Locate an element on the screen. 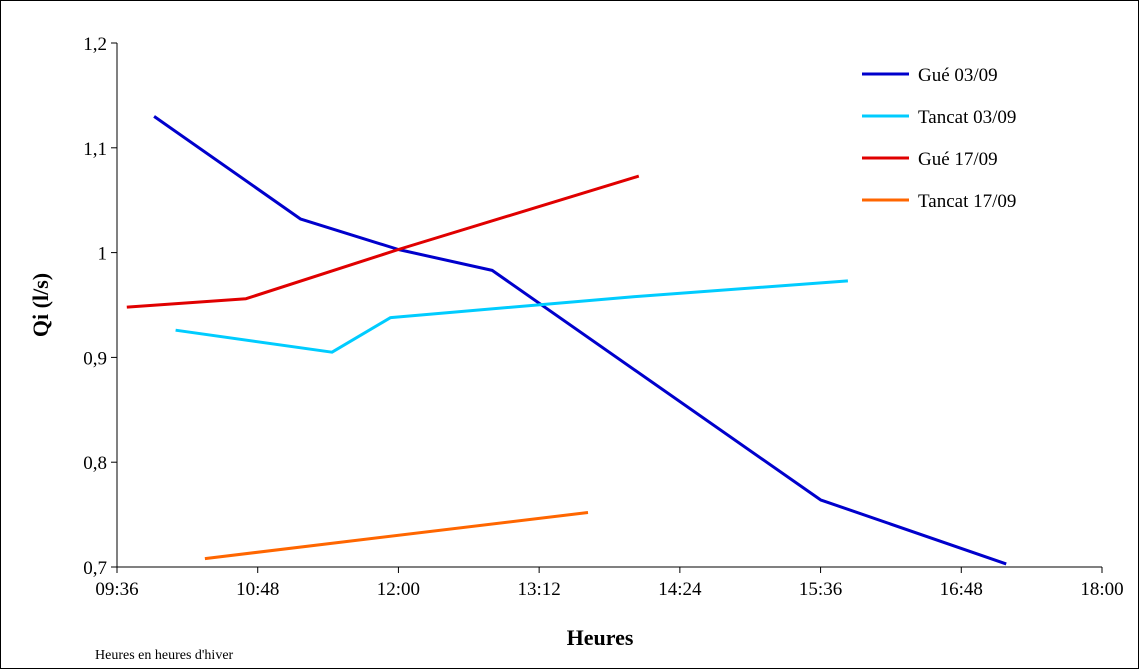 The height and width of the screenshot is (671, 1141). y-tick-label: 0,9 is located at coordinates (95, 358).